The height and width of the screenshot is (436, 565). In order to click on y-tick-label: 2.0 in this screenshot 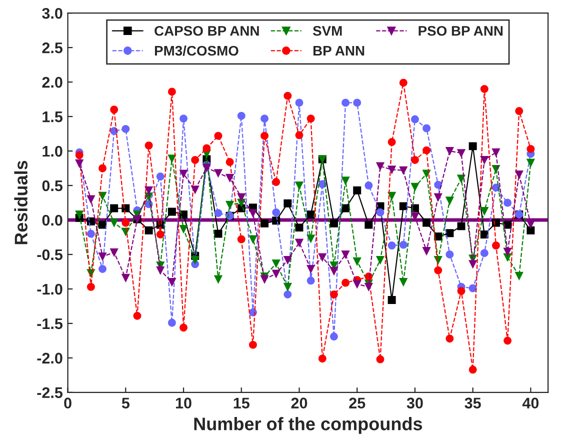, I will do `click(52, 82)`.